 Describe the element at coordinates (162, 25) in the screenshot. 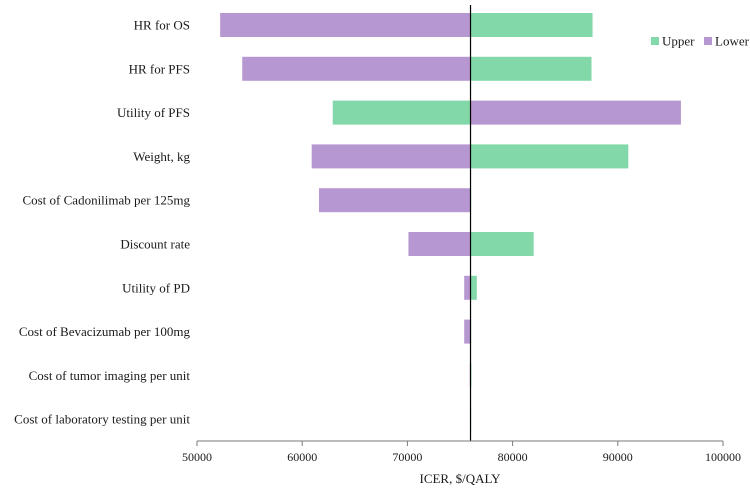

I see `category-label-0: HR for OS` at that location.